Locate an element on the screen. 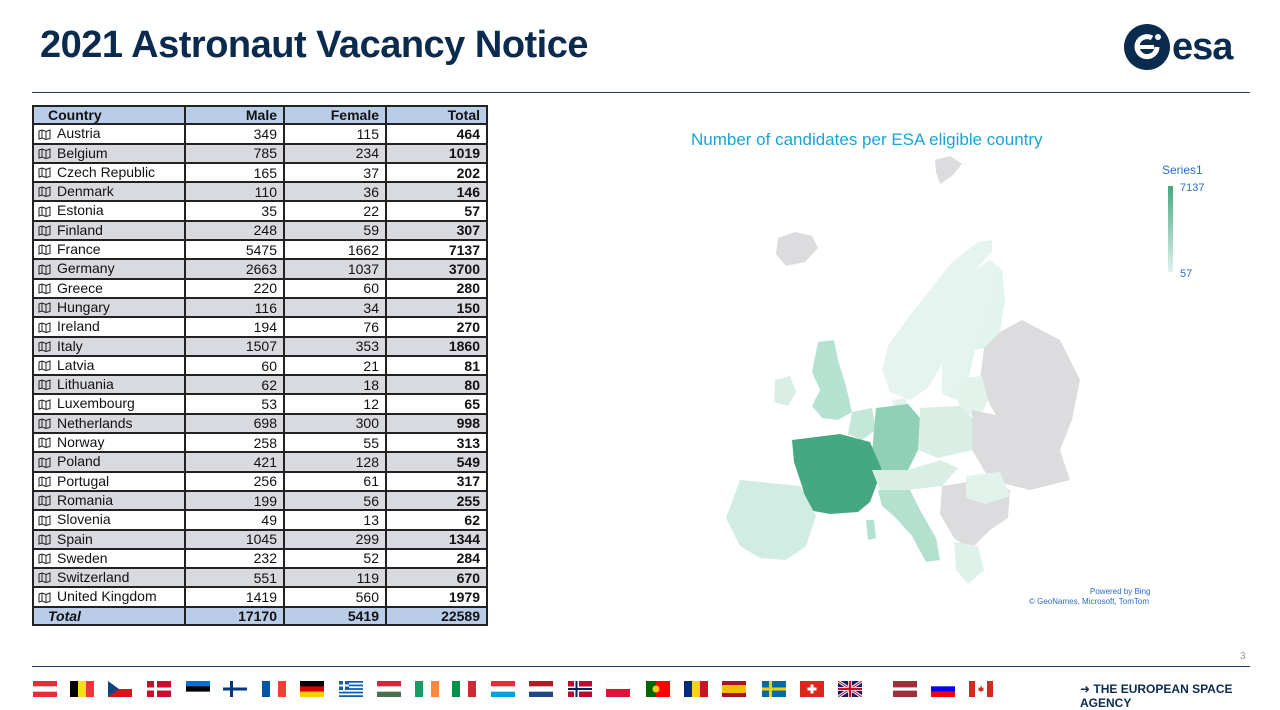 This screenshot has width=1280, height=710. cell-male: 1045 is located at coordinates (234, 539).